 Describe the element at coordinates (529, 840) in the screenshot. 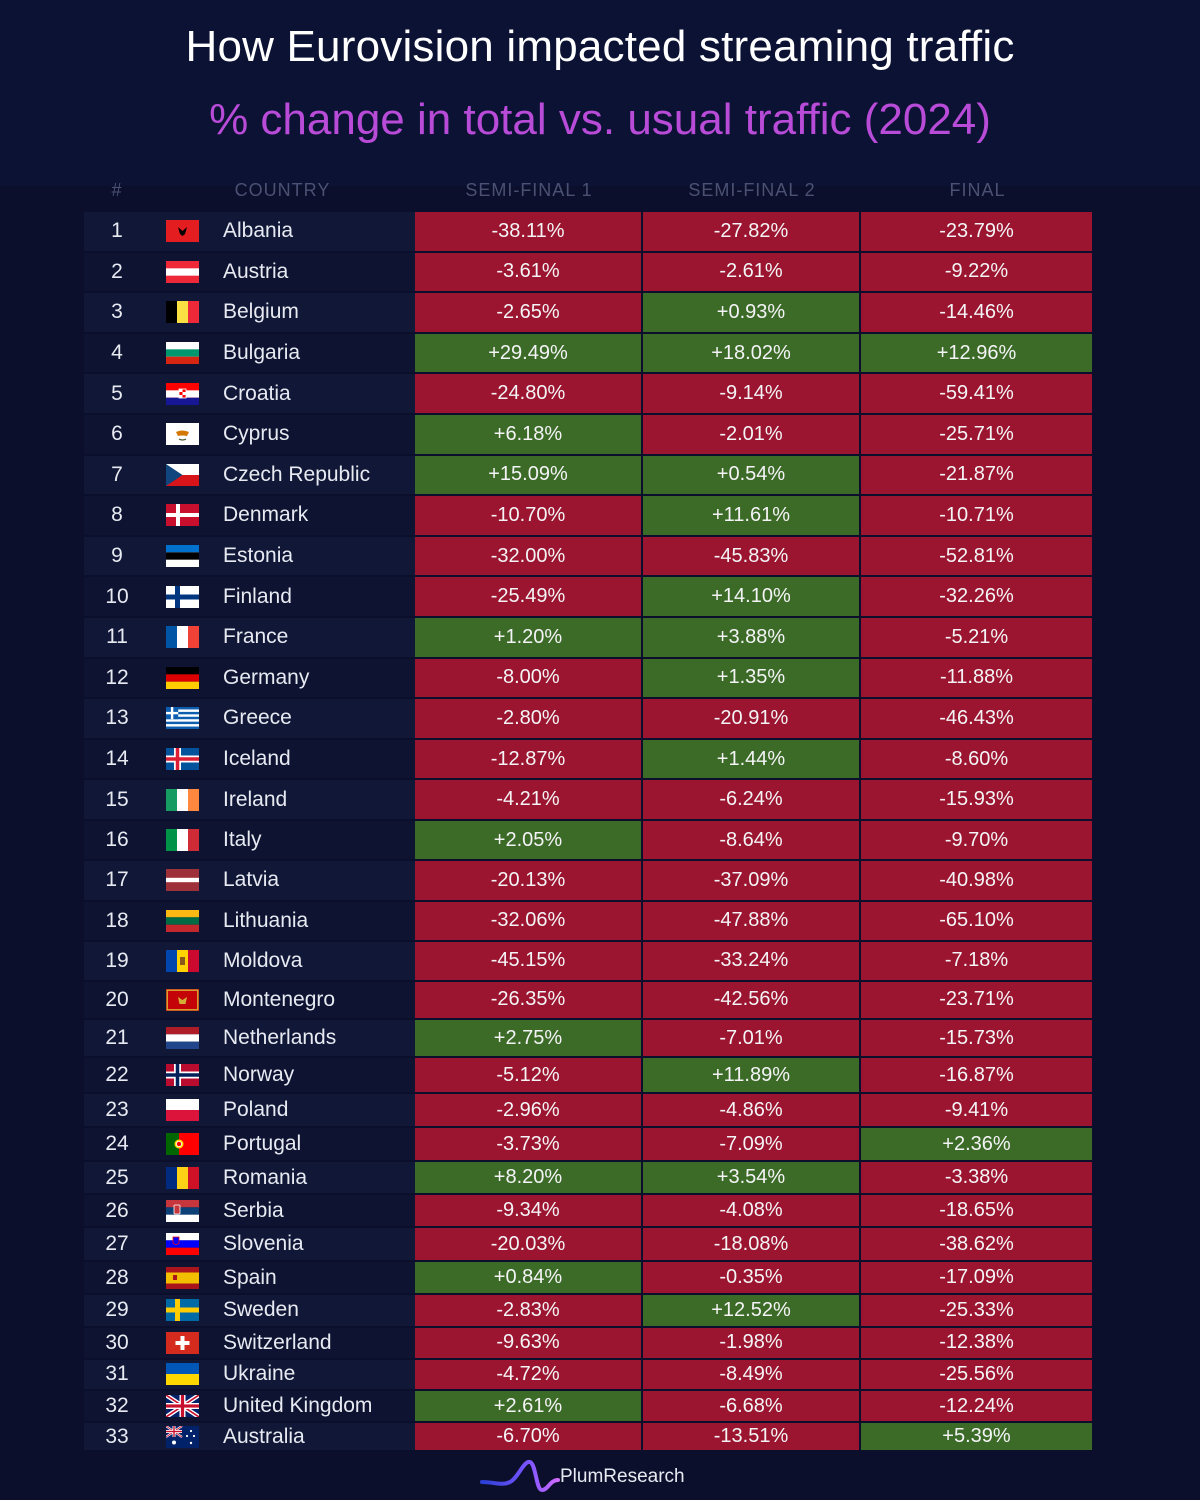

I see `semi-final-1-value: +2.05%` at that location.